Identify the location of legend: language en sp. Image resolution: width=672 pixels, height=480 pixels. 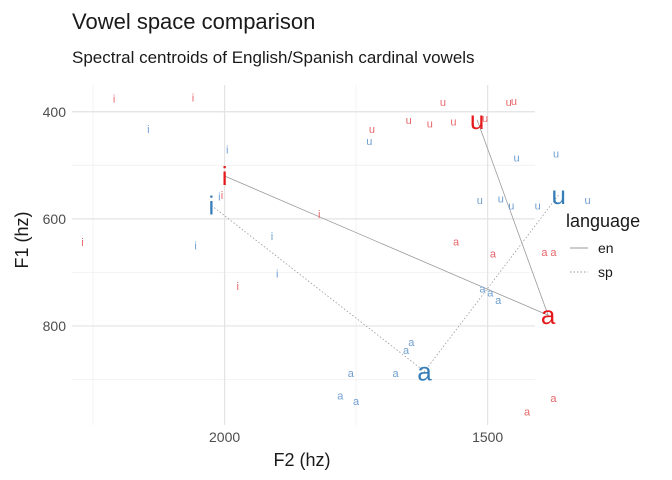
(603, 245).